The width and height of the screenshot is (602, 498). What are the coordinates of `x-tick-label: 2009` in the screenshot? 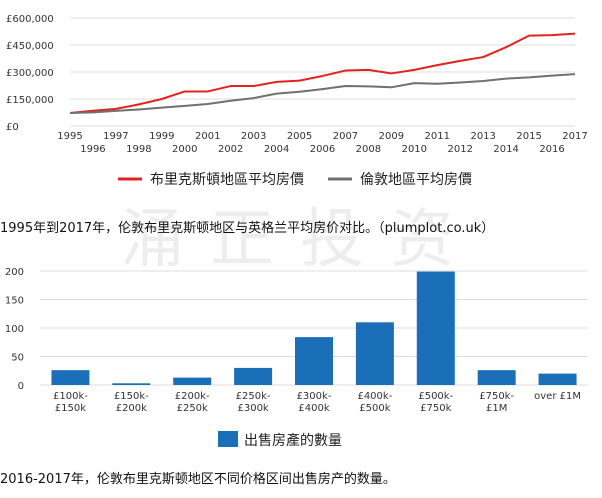 It's located at (391, 136).